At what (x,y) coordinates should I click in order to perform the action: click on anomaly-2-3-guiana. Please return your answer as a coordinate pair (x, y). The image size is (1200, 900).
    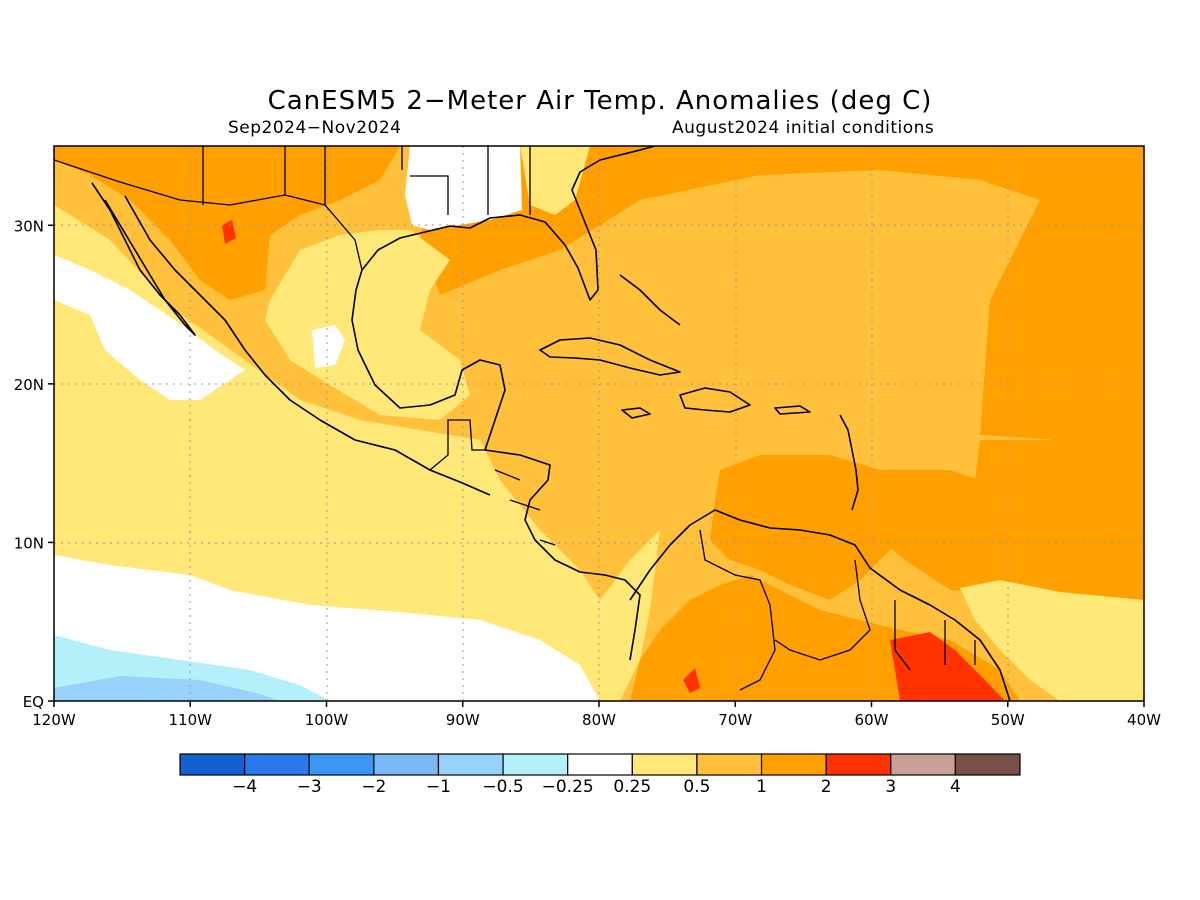
    Looking at the image, I should click on (947, 666).